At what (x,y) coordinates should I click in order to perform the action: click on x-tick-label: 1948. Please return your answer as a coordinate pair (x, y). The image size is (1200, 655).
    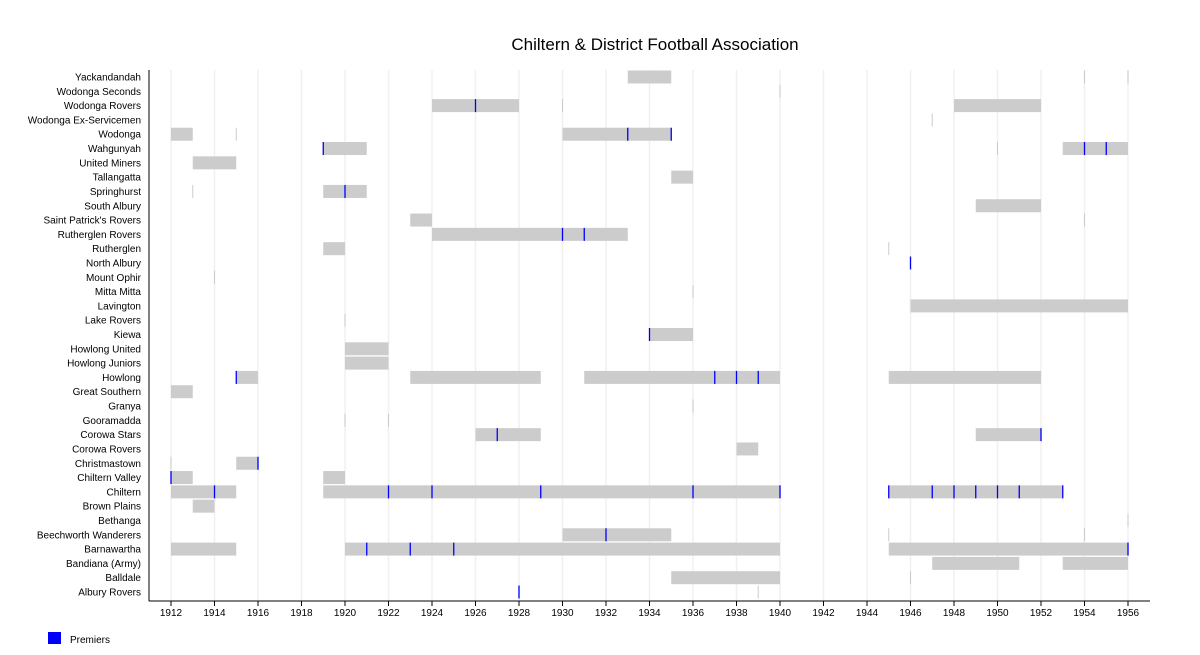
    Looking at the image, I should click on (954, 613).